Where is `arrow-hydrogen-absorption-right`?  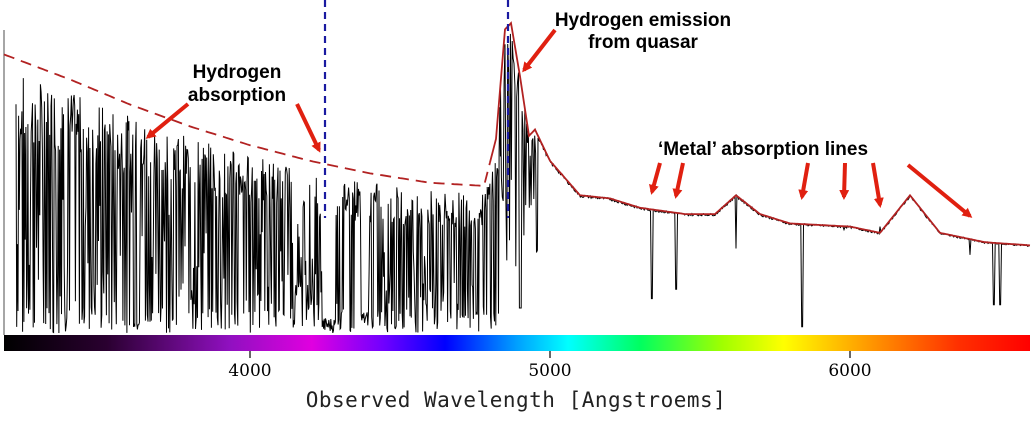
arrow-hydrogen-absorption-right is located at coordinates (308, 128).